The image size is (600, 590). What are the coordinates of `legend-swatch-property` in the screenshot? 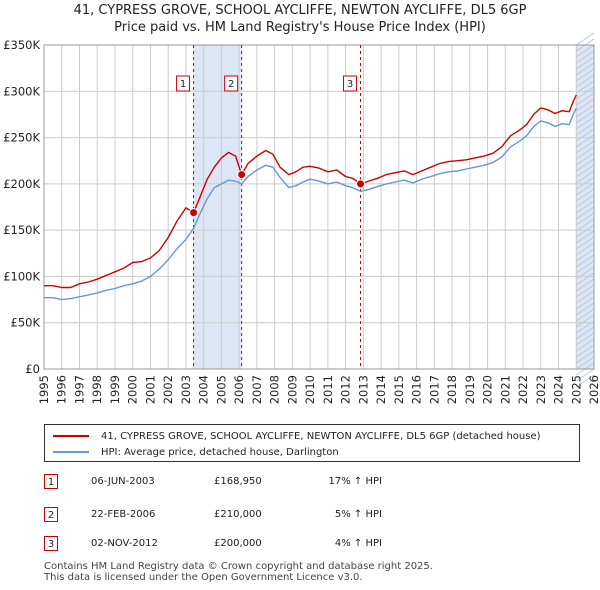 It's located at (71, 436).